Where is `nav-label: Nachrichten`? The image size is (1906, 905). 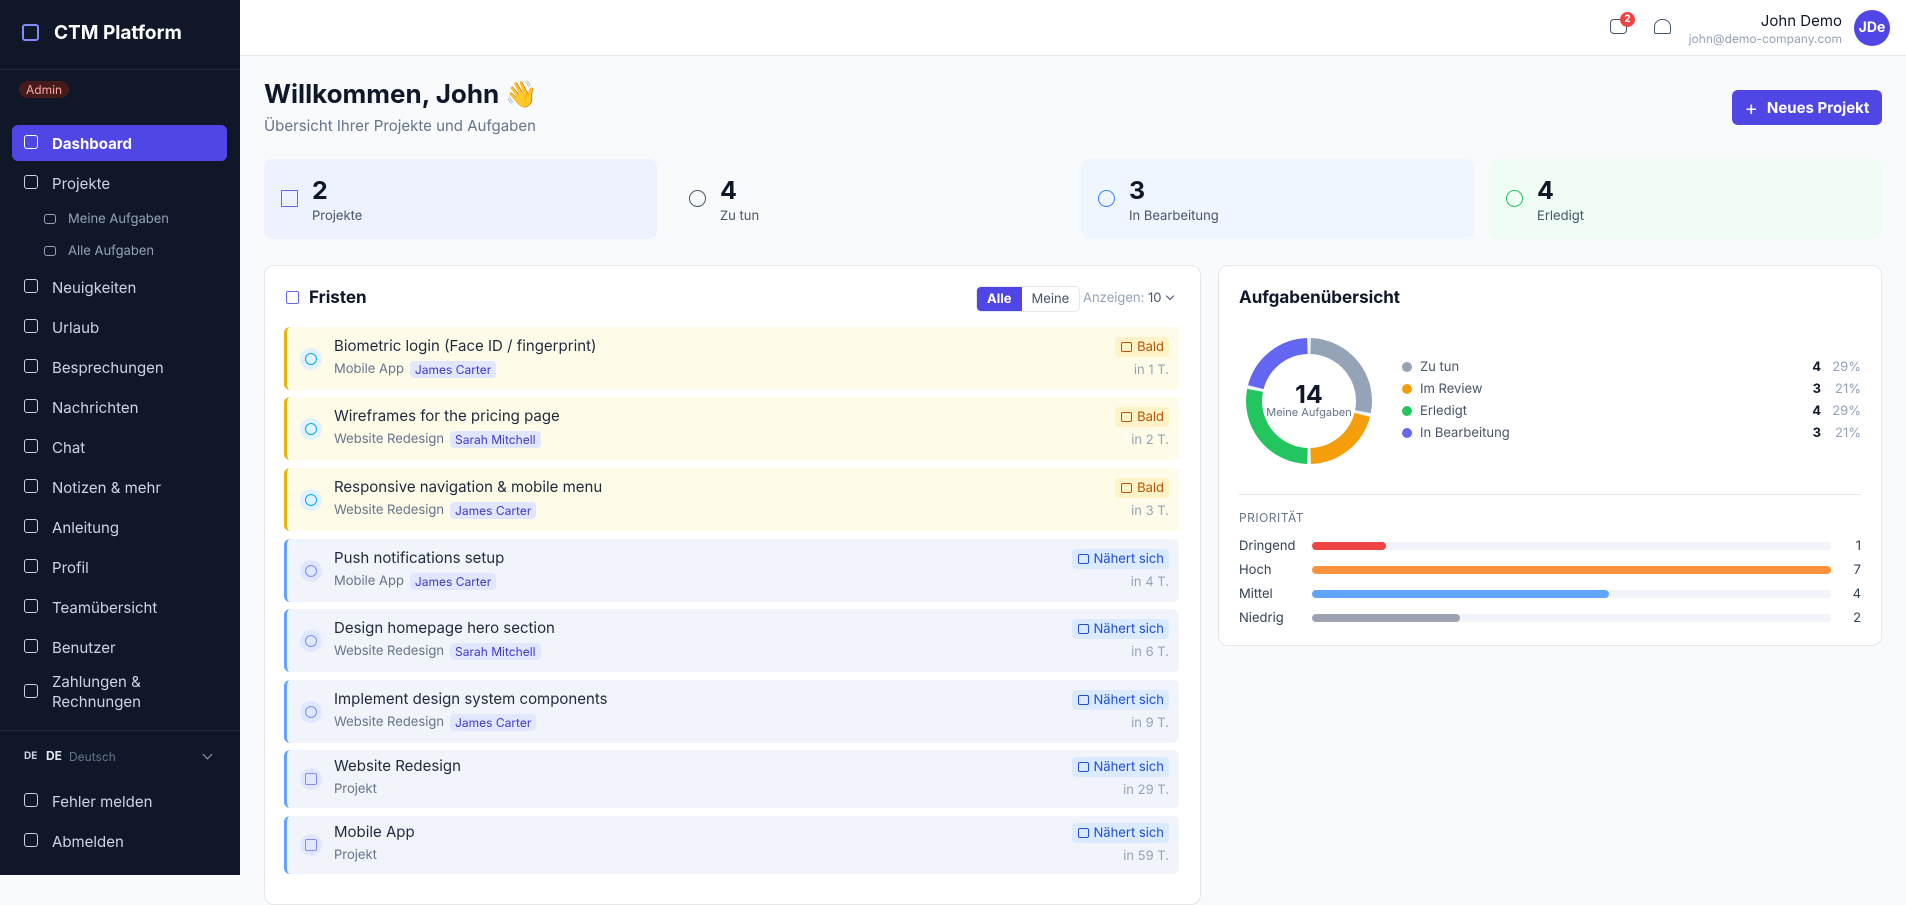 nav-label: Nachrichten is located at coordinates (95, 407).